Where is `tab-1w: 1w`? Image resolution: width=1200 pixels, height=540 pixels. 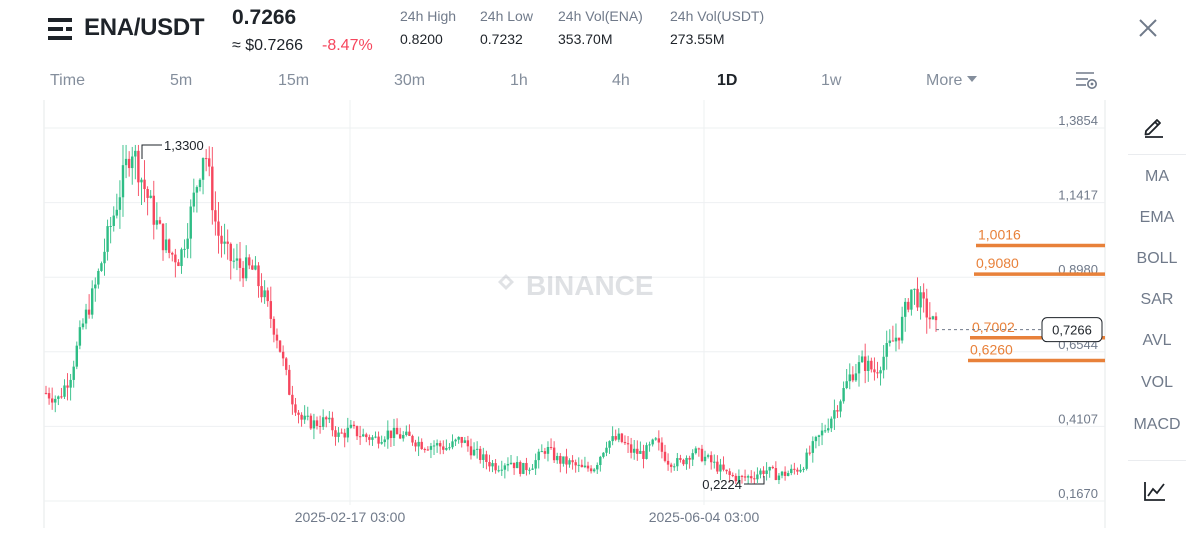
tab-1w: 1w is located at coordinates (831, 80).